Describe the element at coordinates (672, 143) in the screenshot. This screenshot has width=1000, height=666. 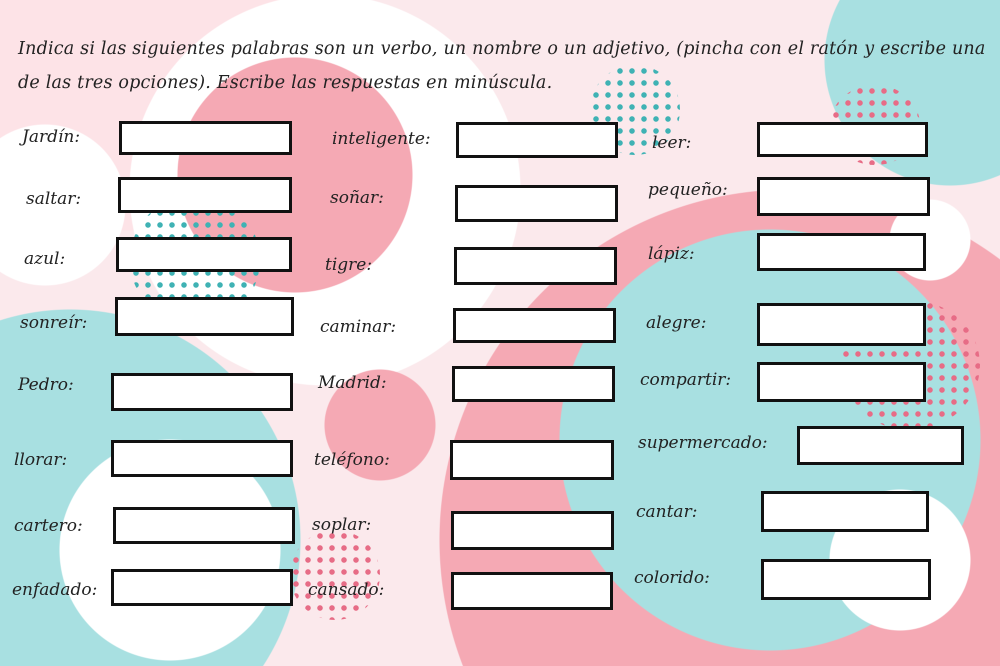
I see `word-label: leer:` at that location.